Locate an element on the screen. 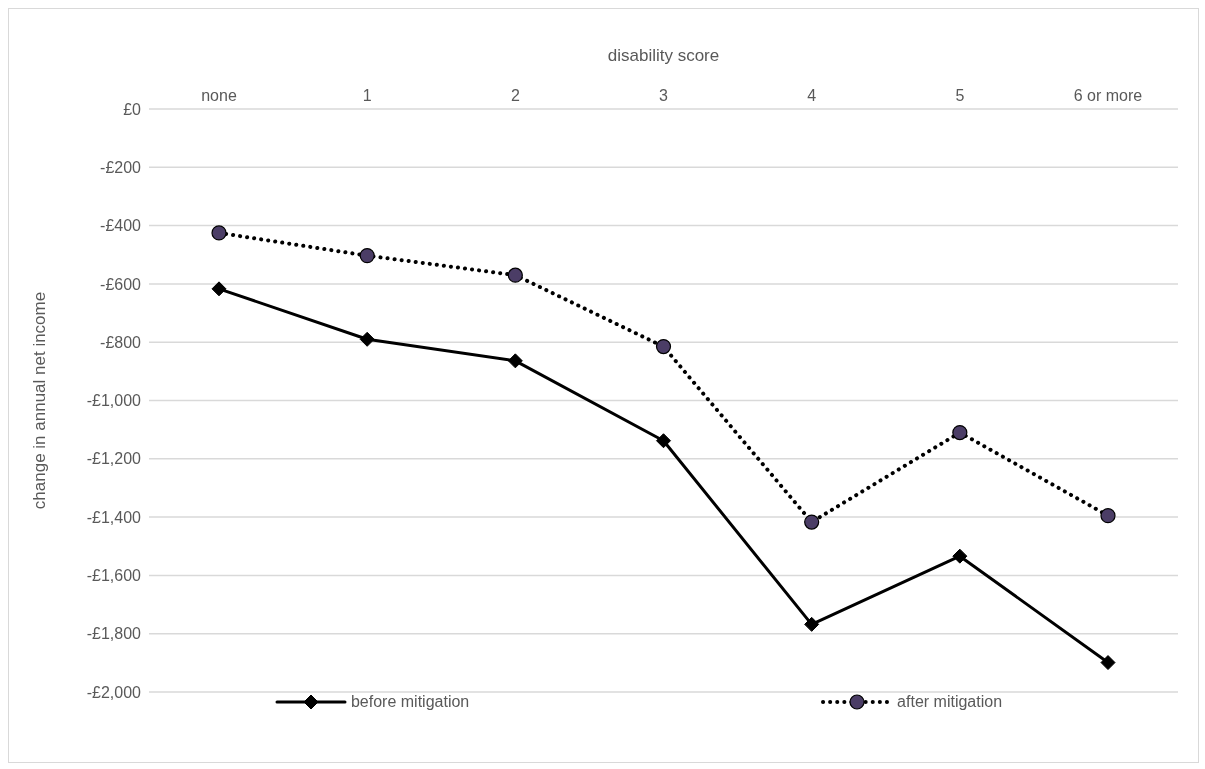  y-tick-label: -£1,800 is located at coordinates (114, 634).